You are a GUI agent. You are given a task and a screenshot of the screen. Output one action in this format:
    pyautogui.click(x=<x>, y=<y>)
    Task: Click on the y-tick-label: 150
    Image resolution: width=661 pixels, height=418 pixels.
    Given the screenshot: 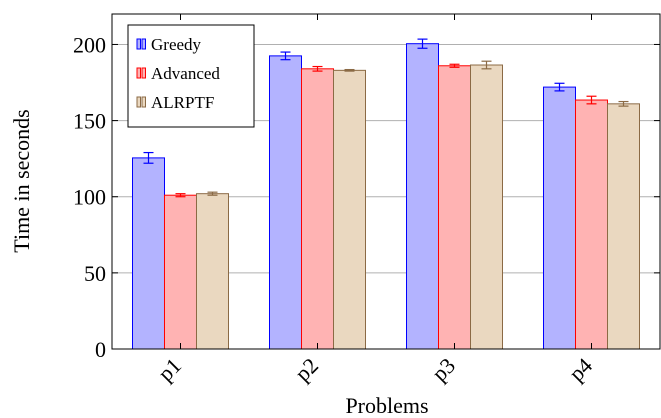 What is the action you would take?
    pyautogui.click(x=89, y=121)
    